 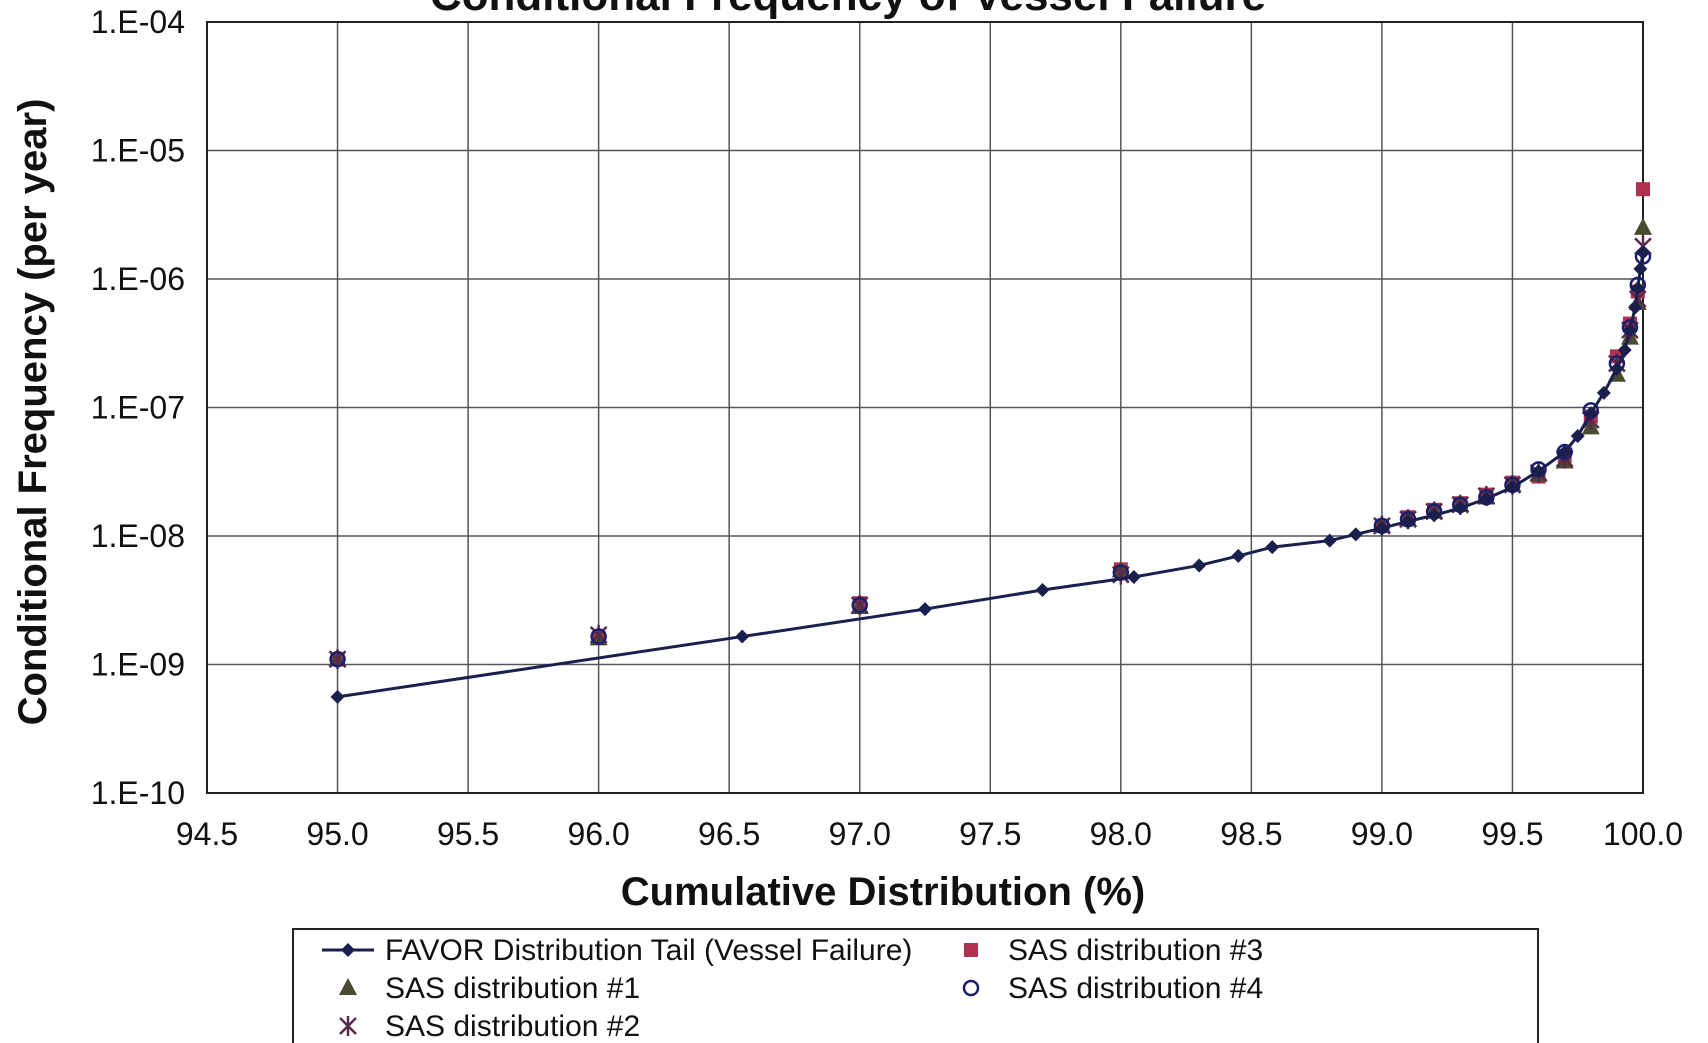 What do you see at coordinates (729, 834) in the screenshot?
I see `x-tick-label: 96.5` at bounding box center [729, 834].